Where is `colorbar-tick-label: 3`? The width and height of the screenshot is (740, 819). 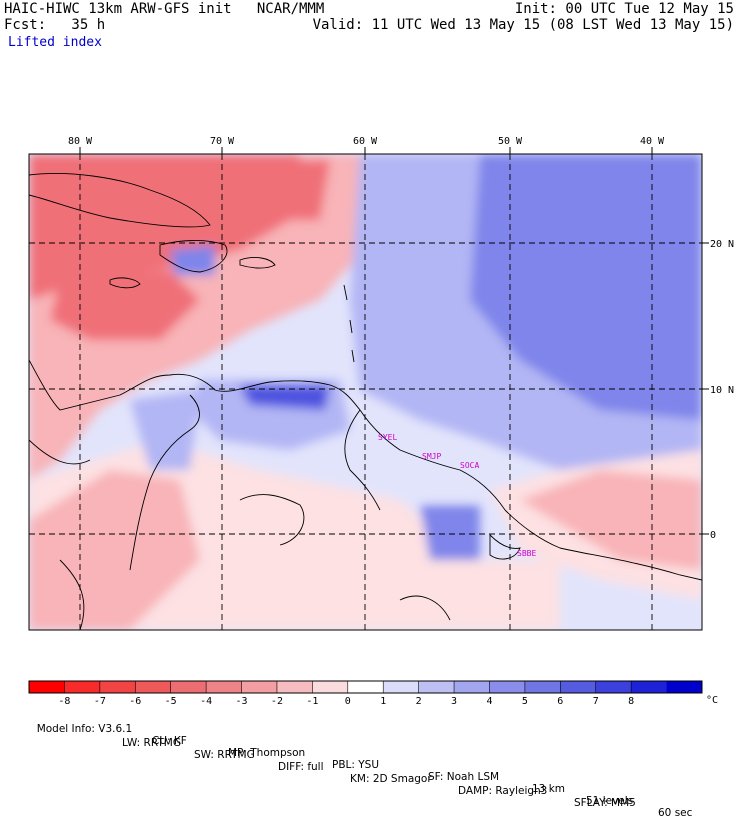 colorbar-tick-label: 3 is located at coordinates (454, 701).